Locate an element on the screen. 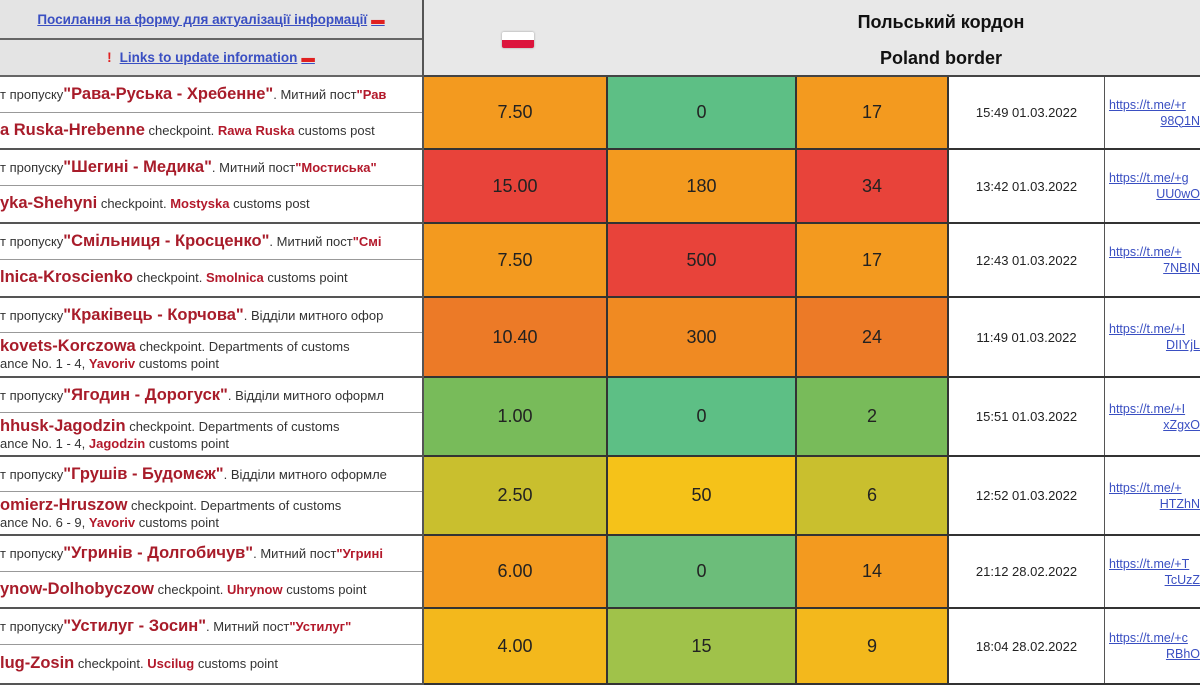  telegram-link-cont: DIIYjL is located at coordinates (1182, 345).